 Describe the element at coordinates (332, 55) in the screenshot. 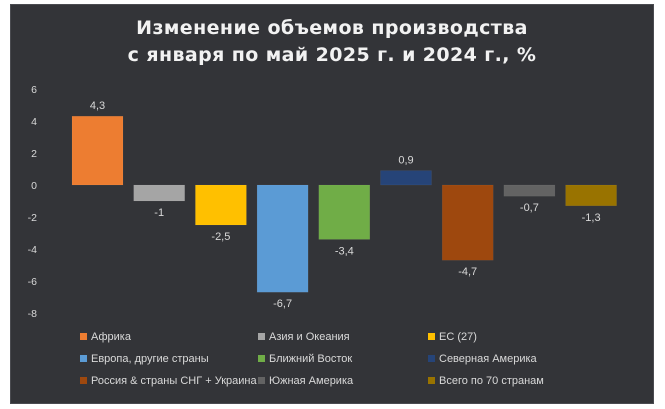

I see `chart-title-line-2: с января по май 2025 г. и 2024 г., %` at that location.